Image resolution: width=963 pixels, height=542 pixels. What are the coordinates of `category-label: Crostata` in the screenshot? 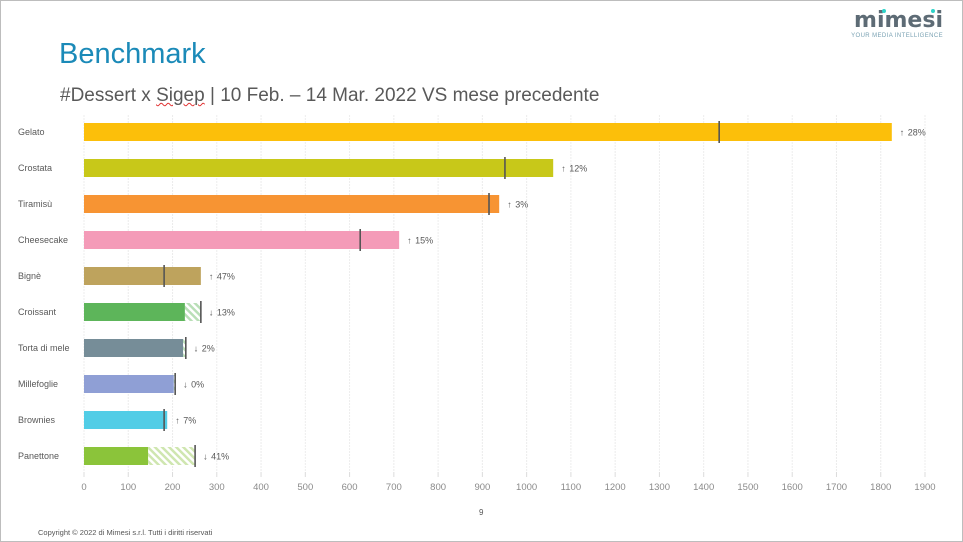 It's located at (35, 168).